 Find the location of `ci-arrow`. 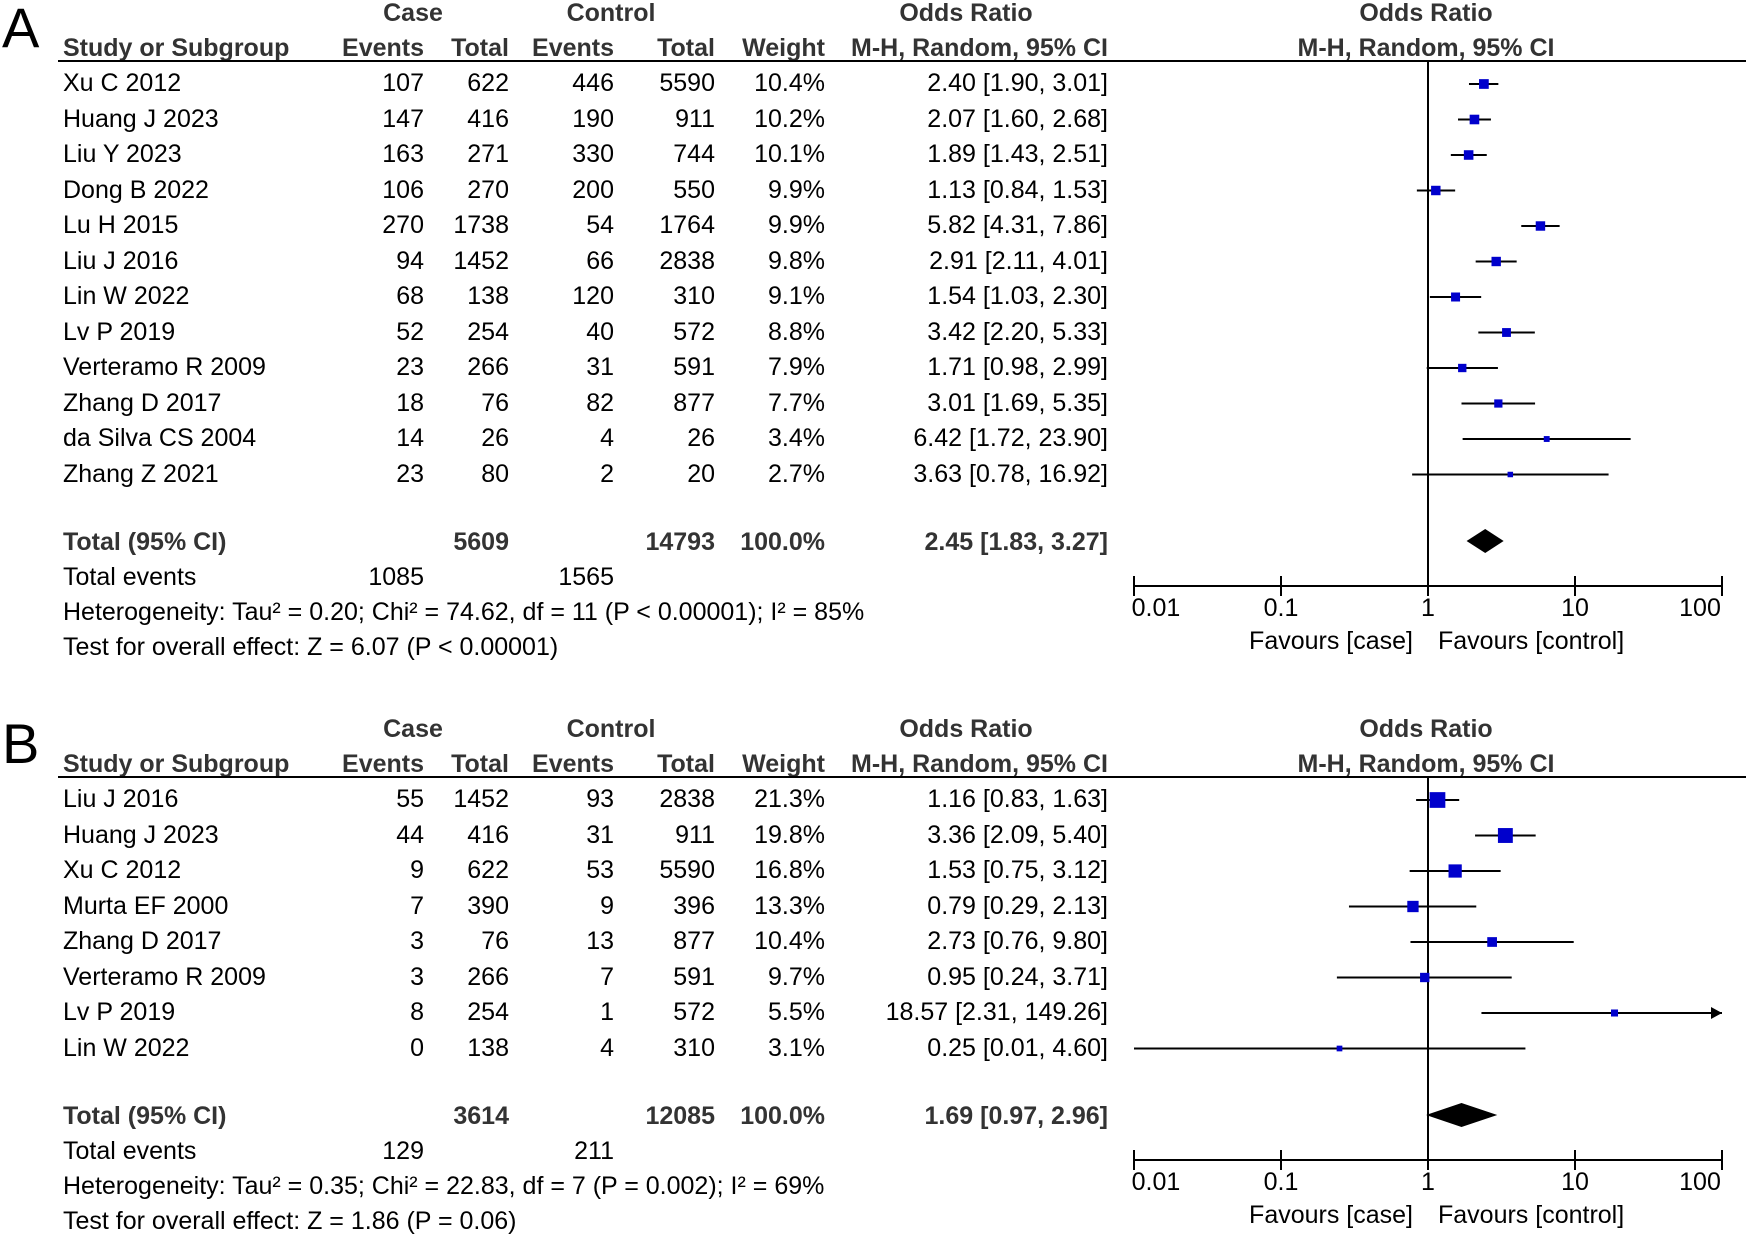

ci-arrow is located at coordinates (1716, 1013).